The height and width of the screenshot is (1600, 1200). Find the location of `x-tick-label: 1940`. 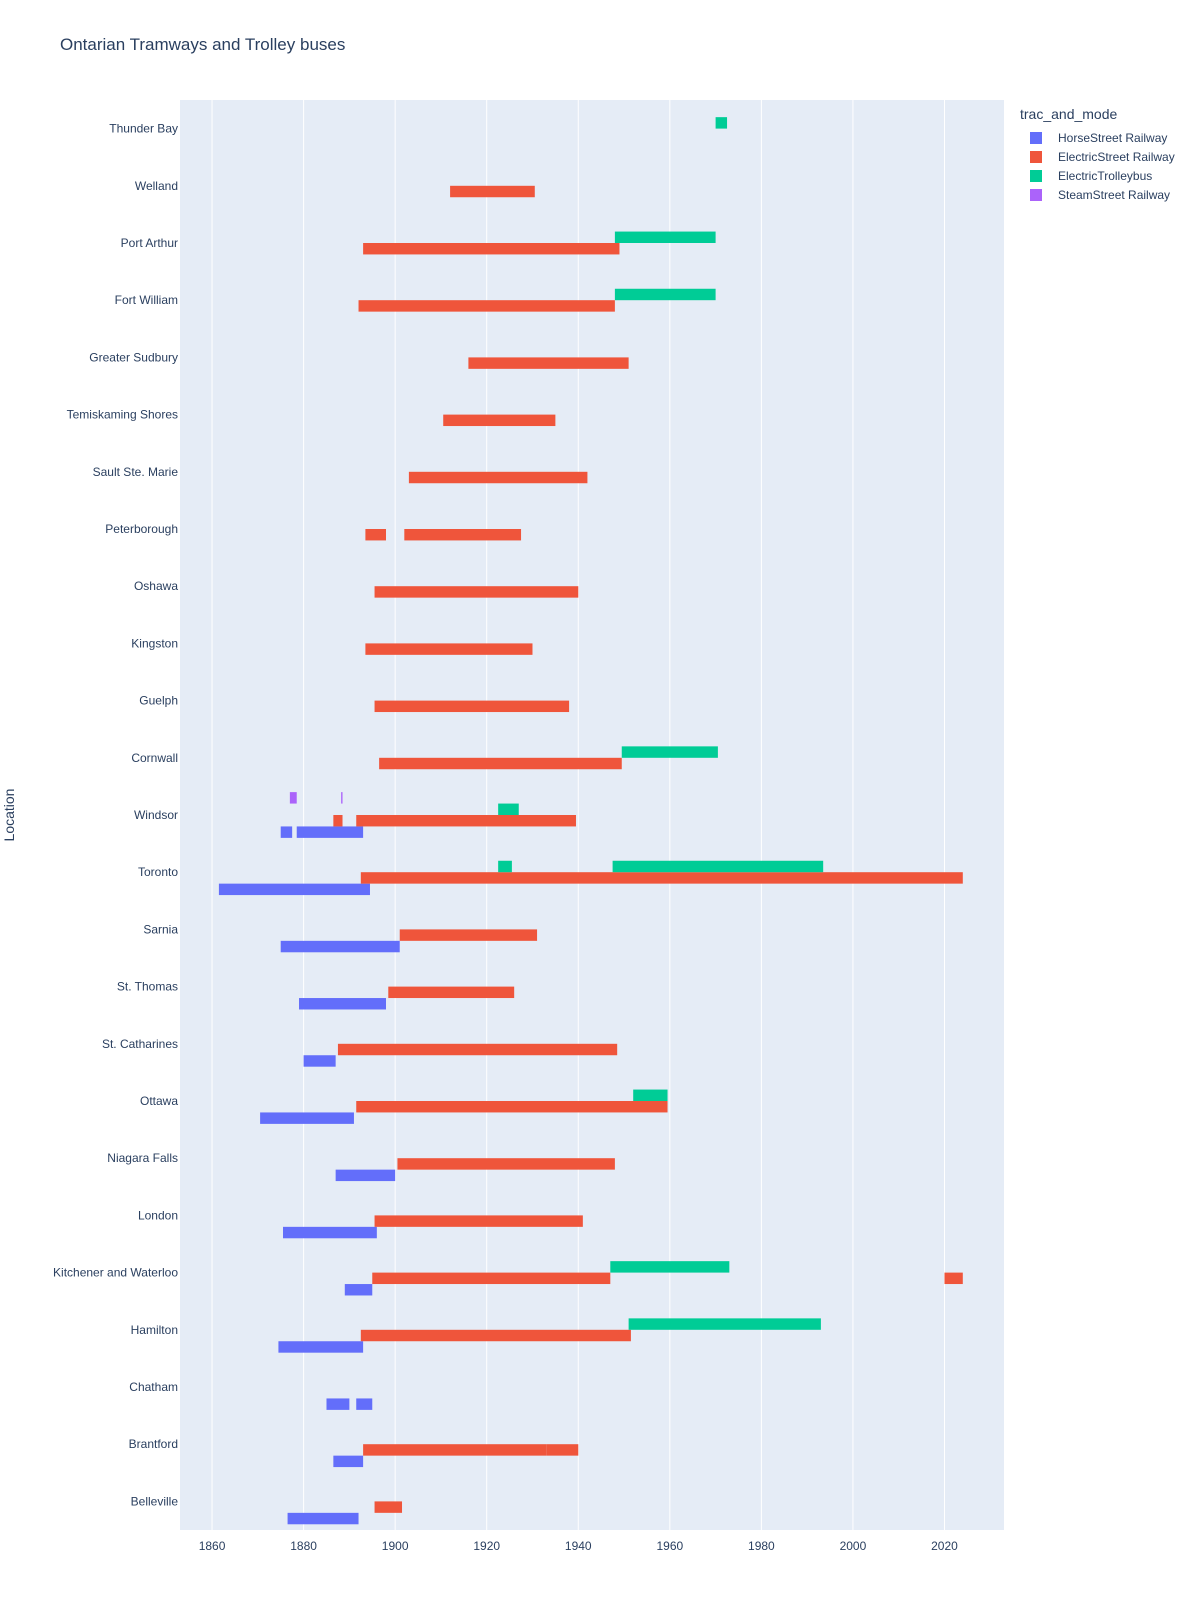

x-tick-label: 1940 is located at coordinates (578, 1546).